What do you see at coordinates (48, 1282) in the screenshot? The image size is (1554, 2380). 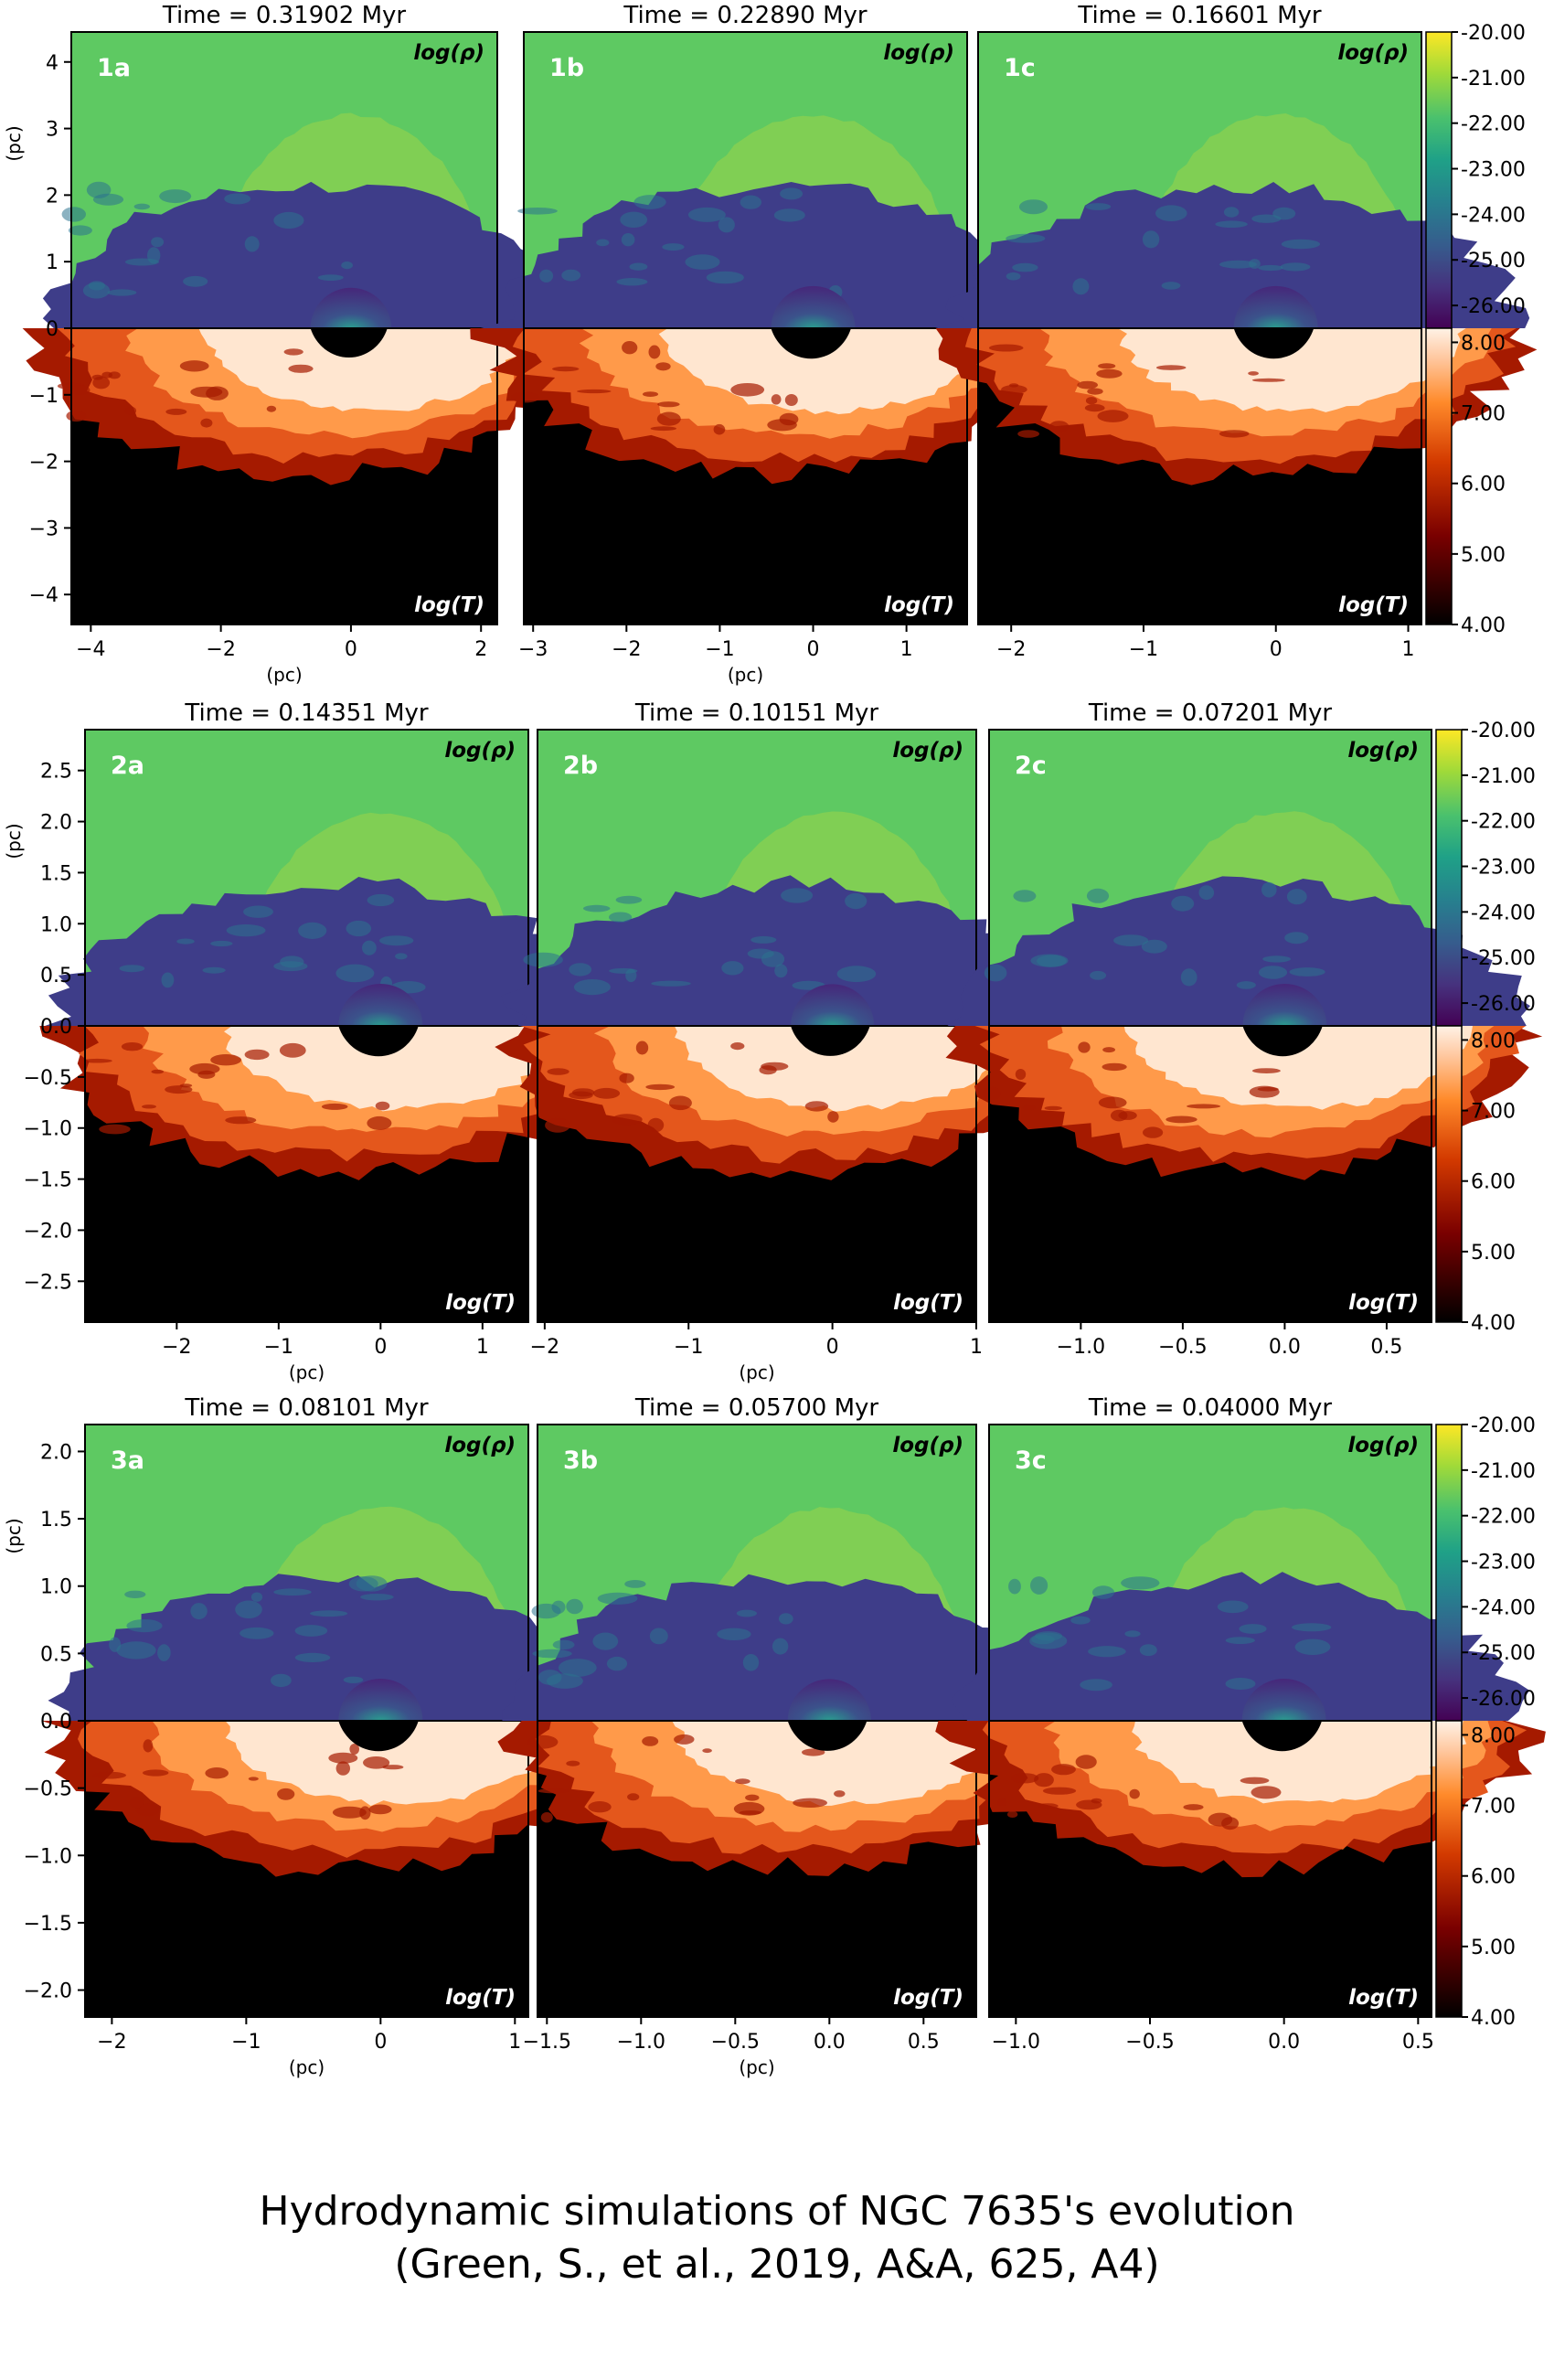 I see `y-tick-label: −2.5` at bounding box center [48, 1282].